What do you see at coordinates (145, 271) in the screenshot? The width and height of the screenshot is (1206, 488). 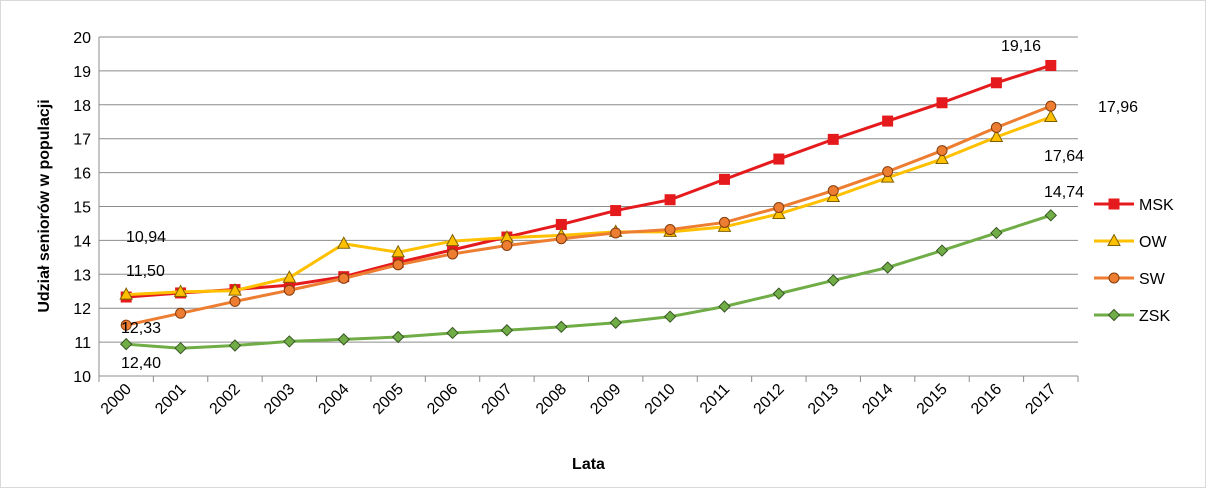 I see `data-label: 11,50` at bounding box center [145, 271].